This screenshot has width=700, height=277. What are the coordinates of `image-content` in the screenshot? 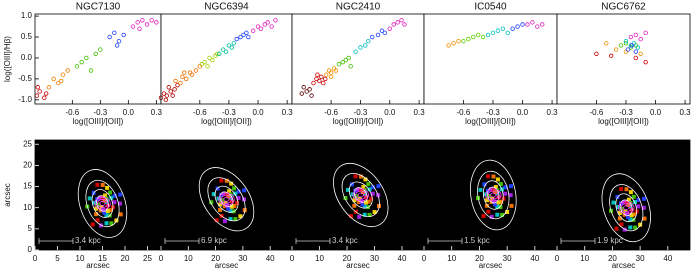 It's located at (493, 195).